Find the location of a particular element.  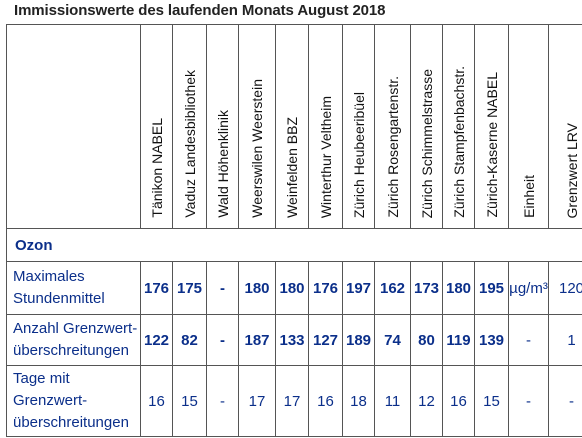

column-header: Grenzwert LRV is located at coordinates (565, 126).